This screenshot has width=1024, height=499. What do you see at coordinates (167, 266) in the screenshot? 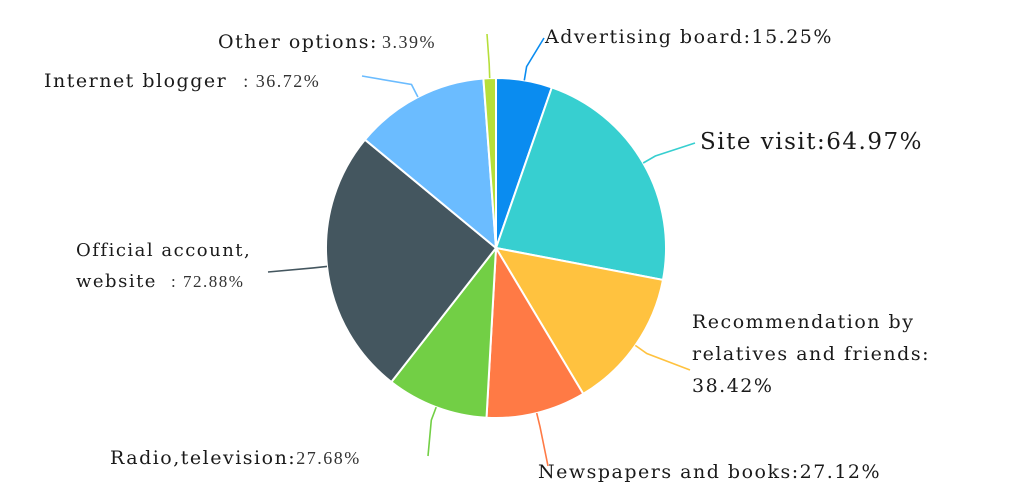
I see `slice-label-official-account: Official account, website : 72.88%` at bounding box center [167, 266].